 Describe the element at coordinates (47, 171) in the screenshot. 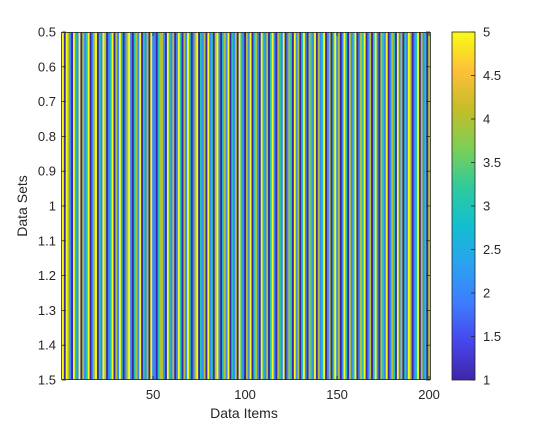

I see `y-tick-label: 0.9` at that location.